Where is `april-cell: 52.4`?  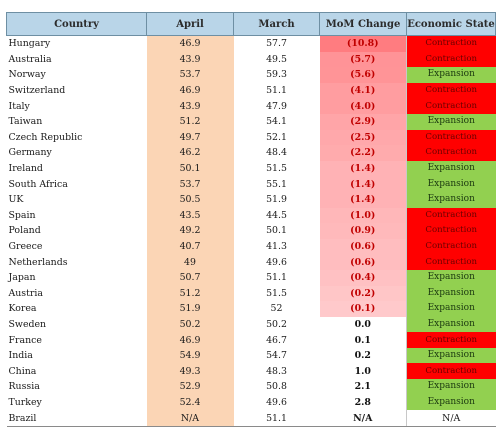
april-cell: 52.4 is located at coordinates (190, 402).